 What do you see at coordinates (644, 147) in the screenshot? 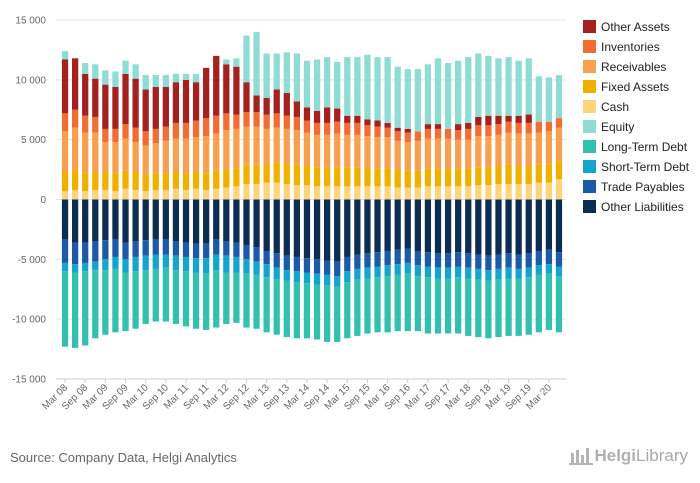
I see `legend-label: Long-Term Debt` at bounding box center [644, 147].